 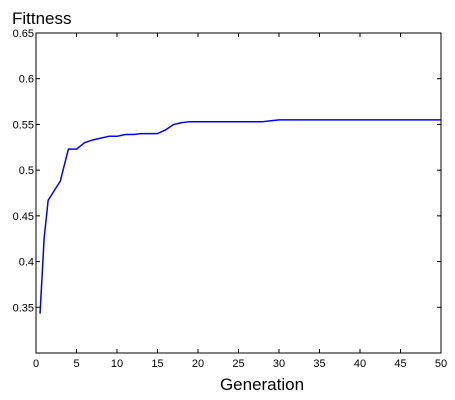 What do you see at coordinates (279, 364) in the screenshot?
I see `x-tick-label: 30` at bounding box center [279, 364].